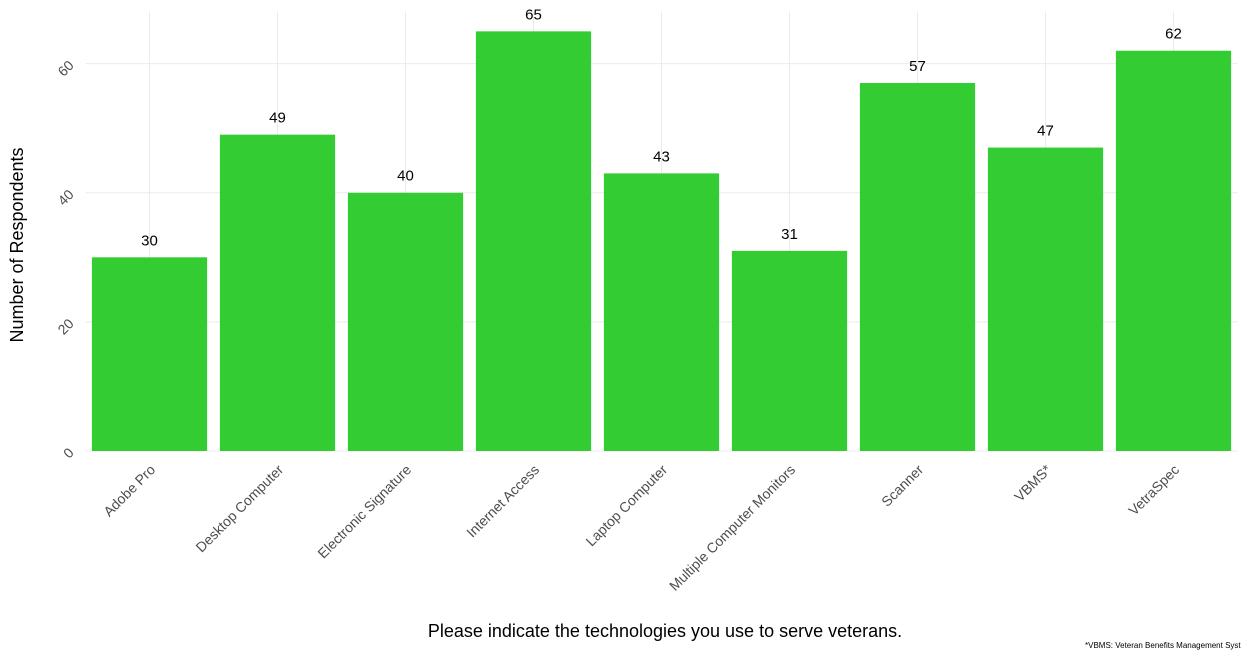 This screenshot has width=1241, height=651. I want to click on y-tick-label: 40, so click(65, 197).